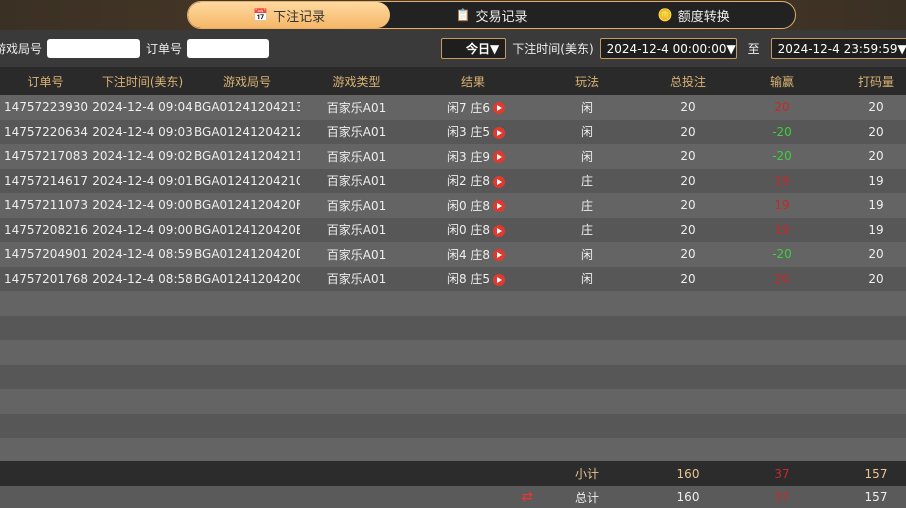 The height and width of the screenshot is (508, 906). I want to click on order-no-value: 14757201768, so click(46, 278).